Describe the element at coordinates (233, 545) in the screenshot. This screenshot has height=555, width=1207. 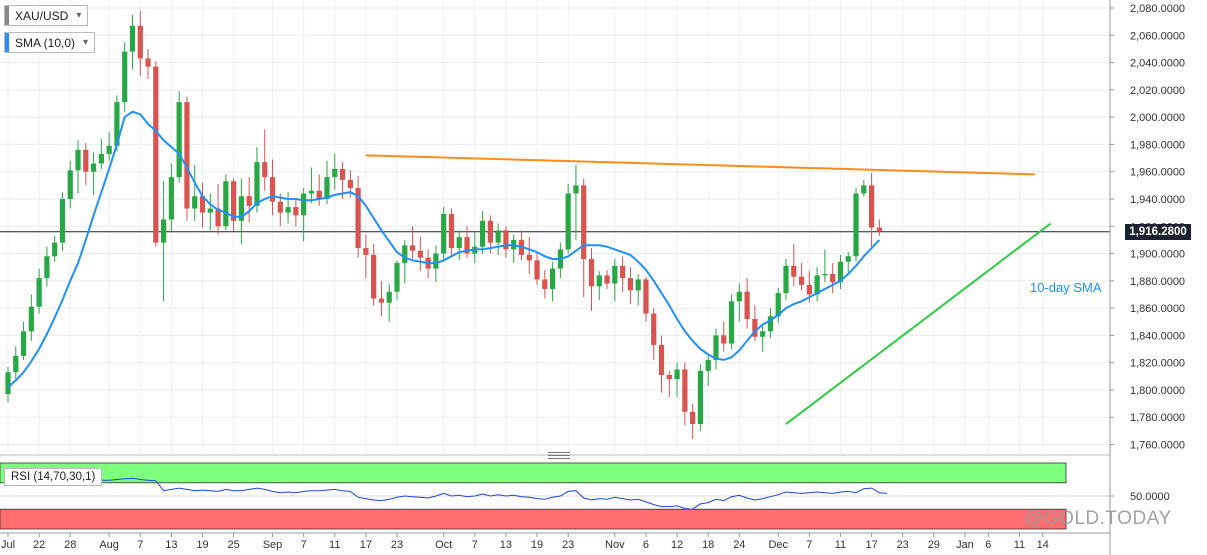
I see `x-tick-label: 25` at that location.